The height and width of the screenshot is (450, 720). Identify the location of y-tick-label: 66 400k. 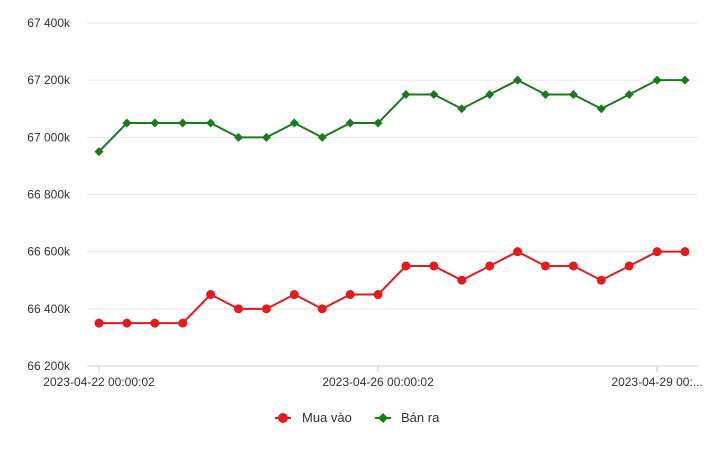
(49, 309).